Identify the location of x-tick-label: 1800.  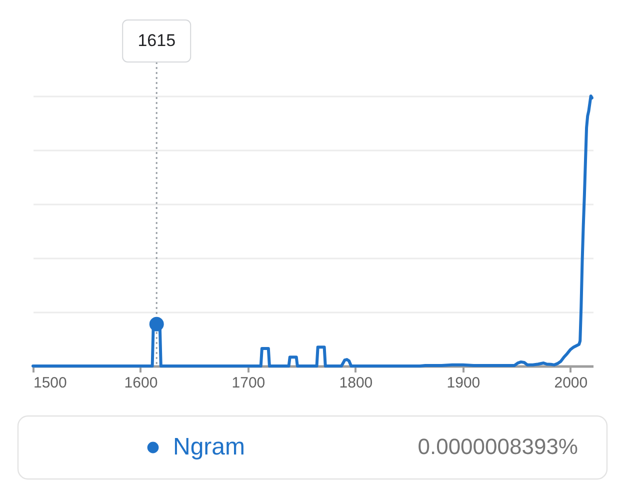
(356, 383).